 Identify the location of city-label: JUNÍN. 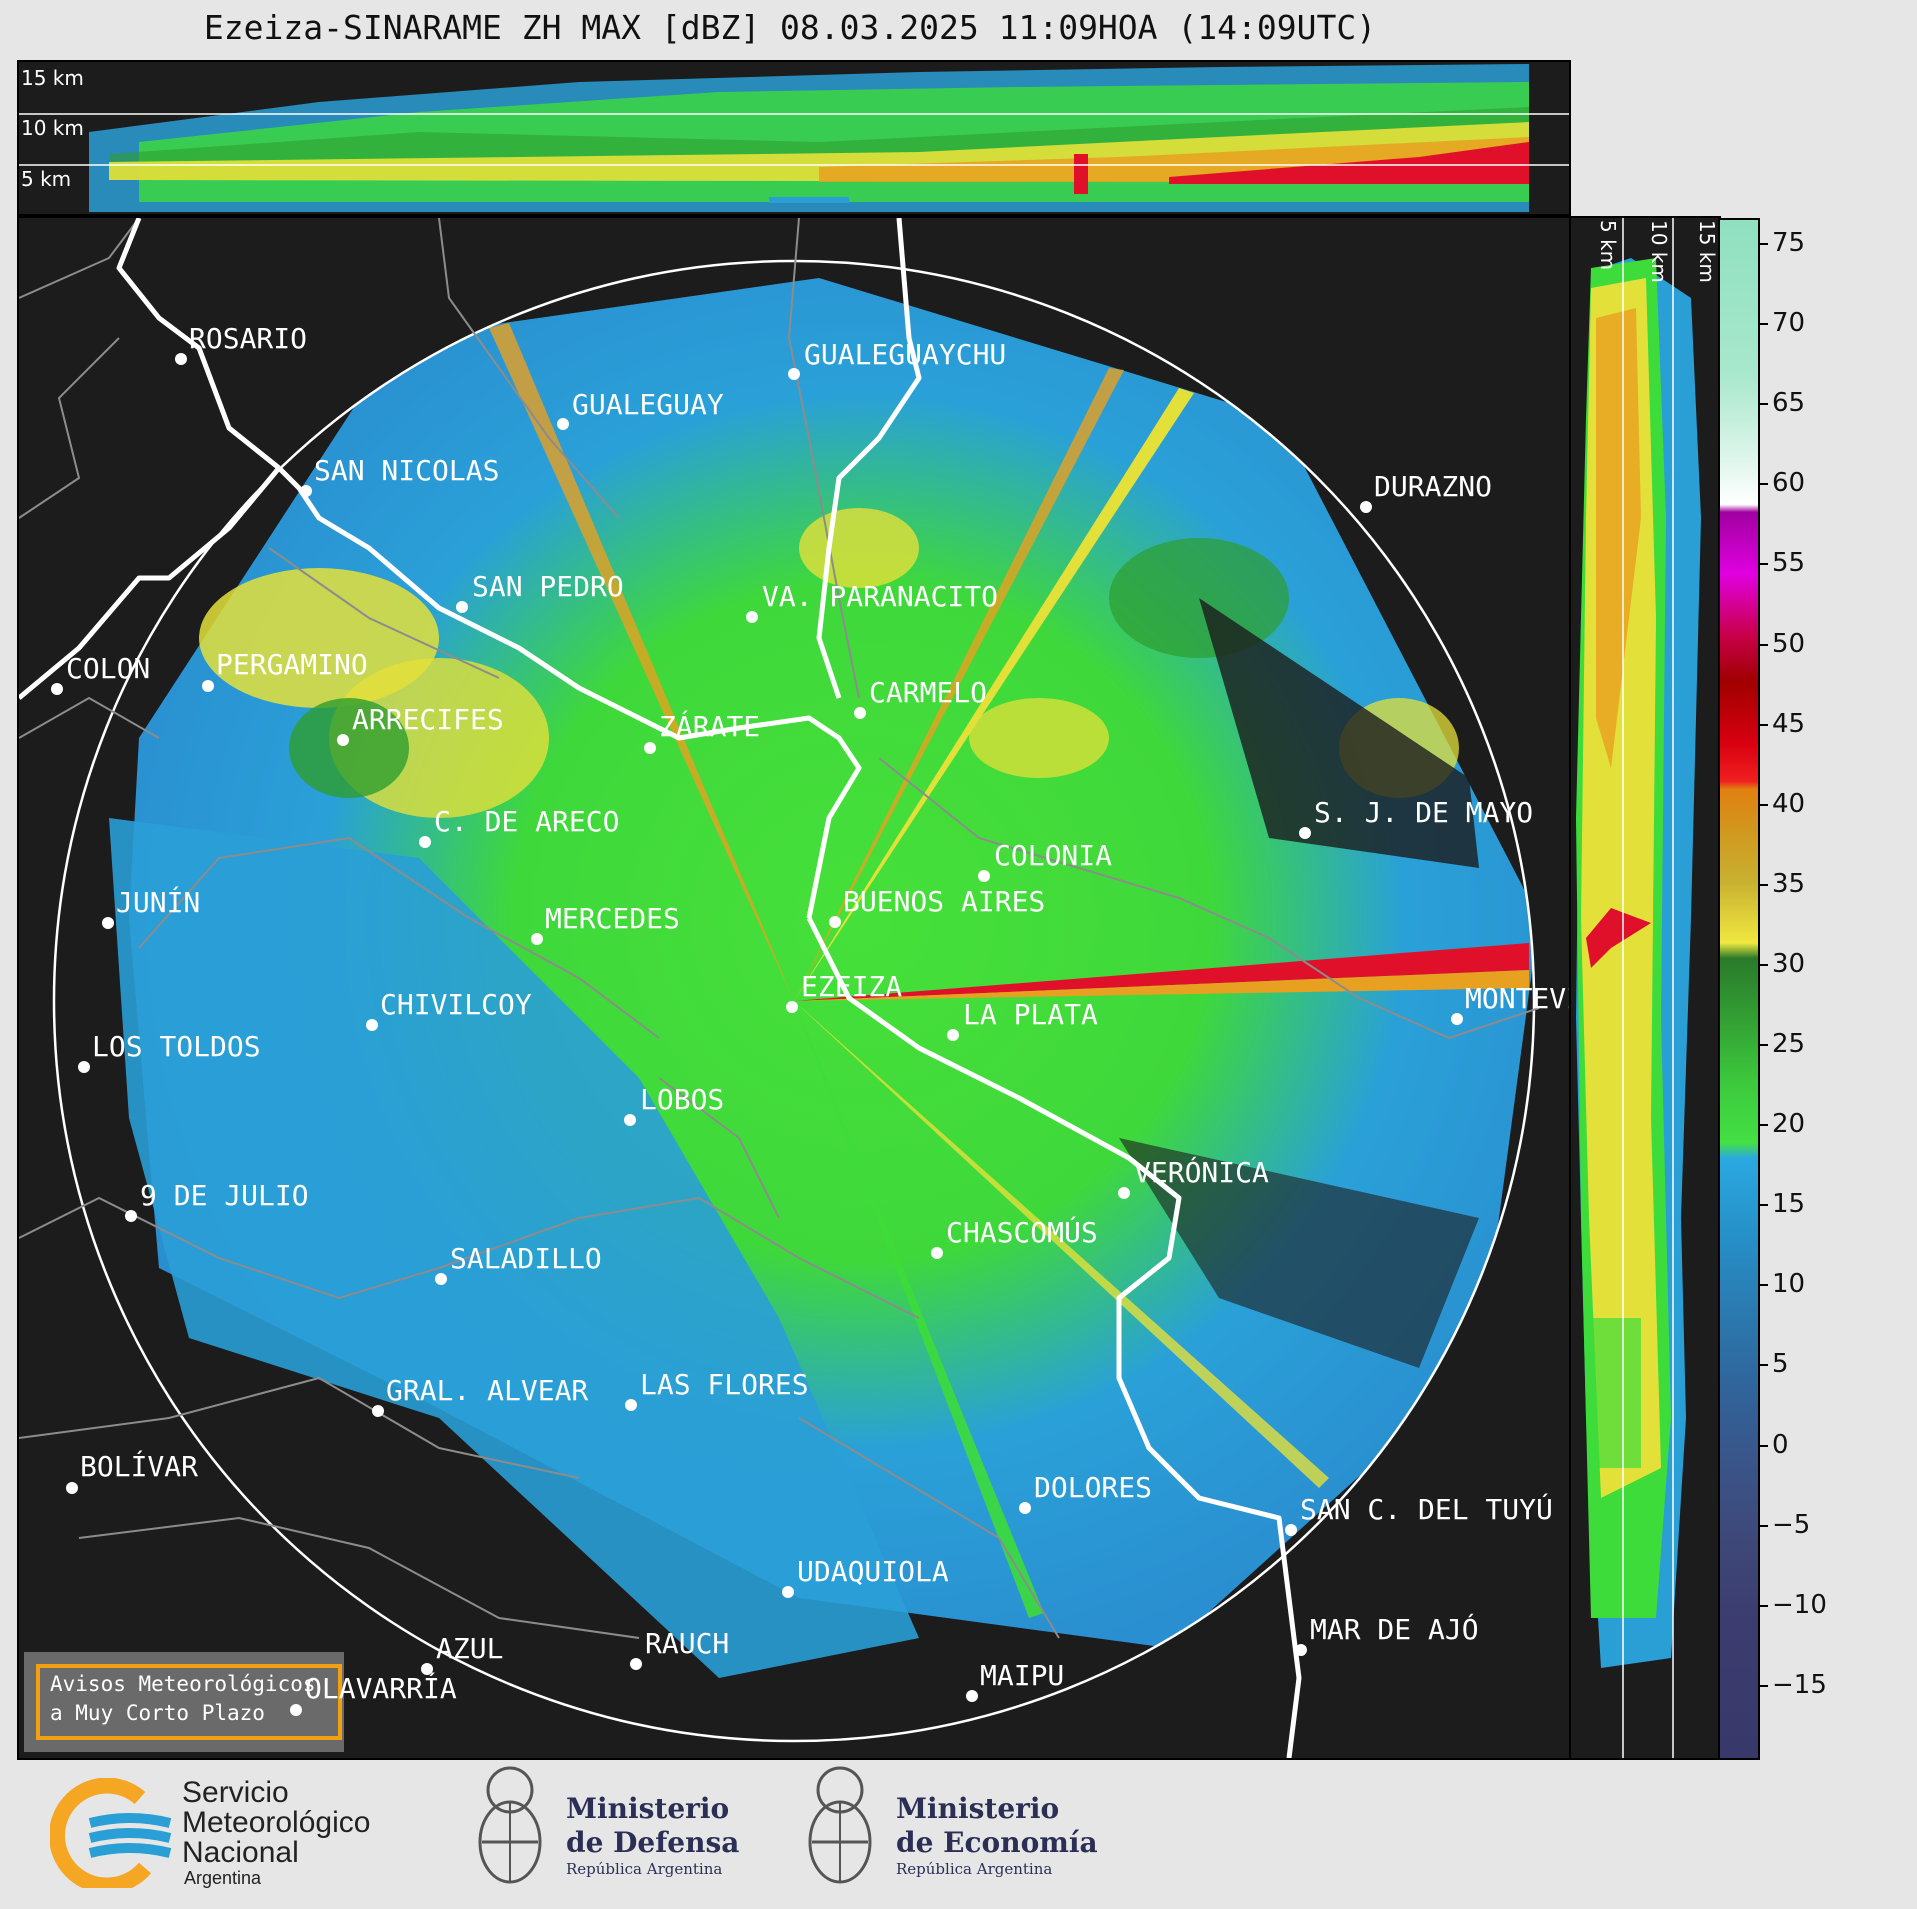
(158, 902).